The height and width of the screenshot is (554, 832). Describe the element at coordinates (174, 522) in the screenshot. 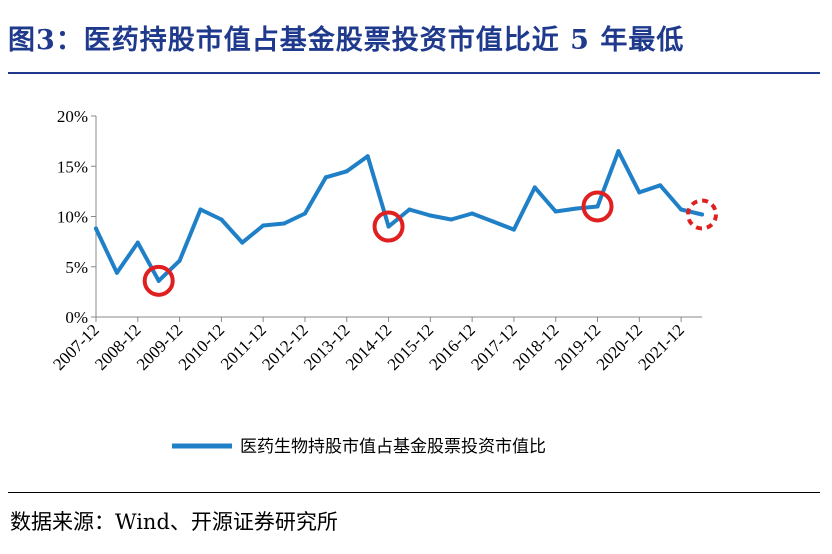

I see `source-note: 数据来源：Wind、开源证券研究所` at that location.